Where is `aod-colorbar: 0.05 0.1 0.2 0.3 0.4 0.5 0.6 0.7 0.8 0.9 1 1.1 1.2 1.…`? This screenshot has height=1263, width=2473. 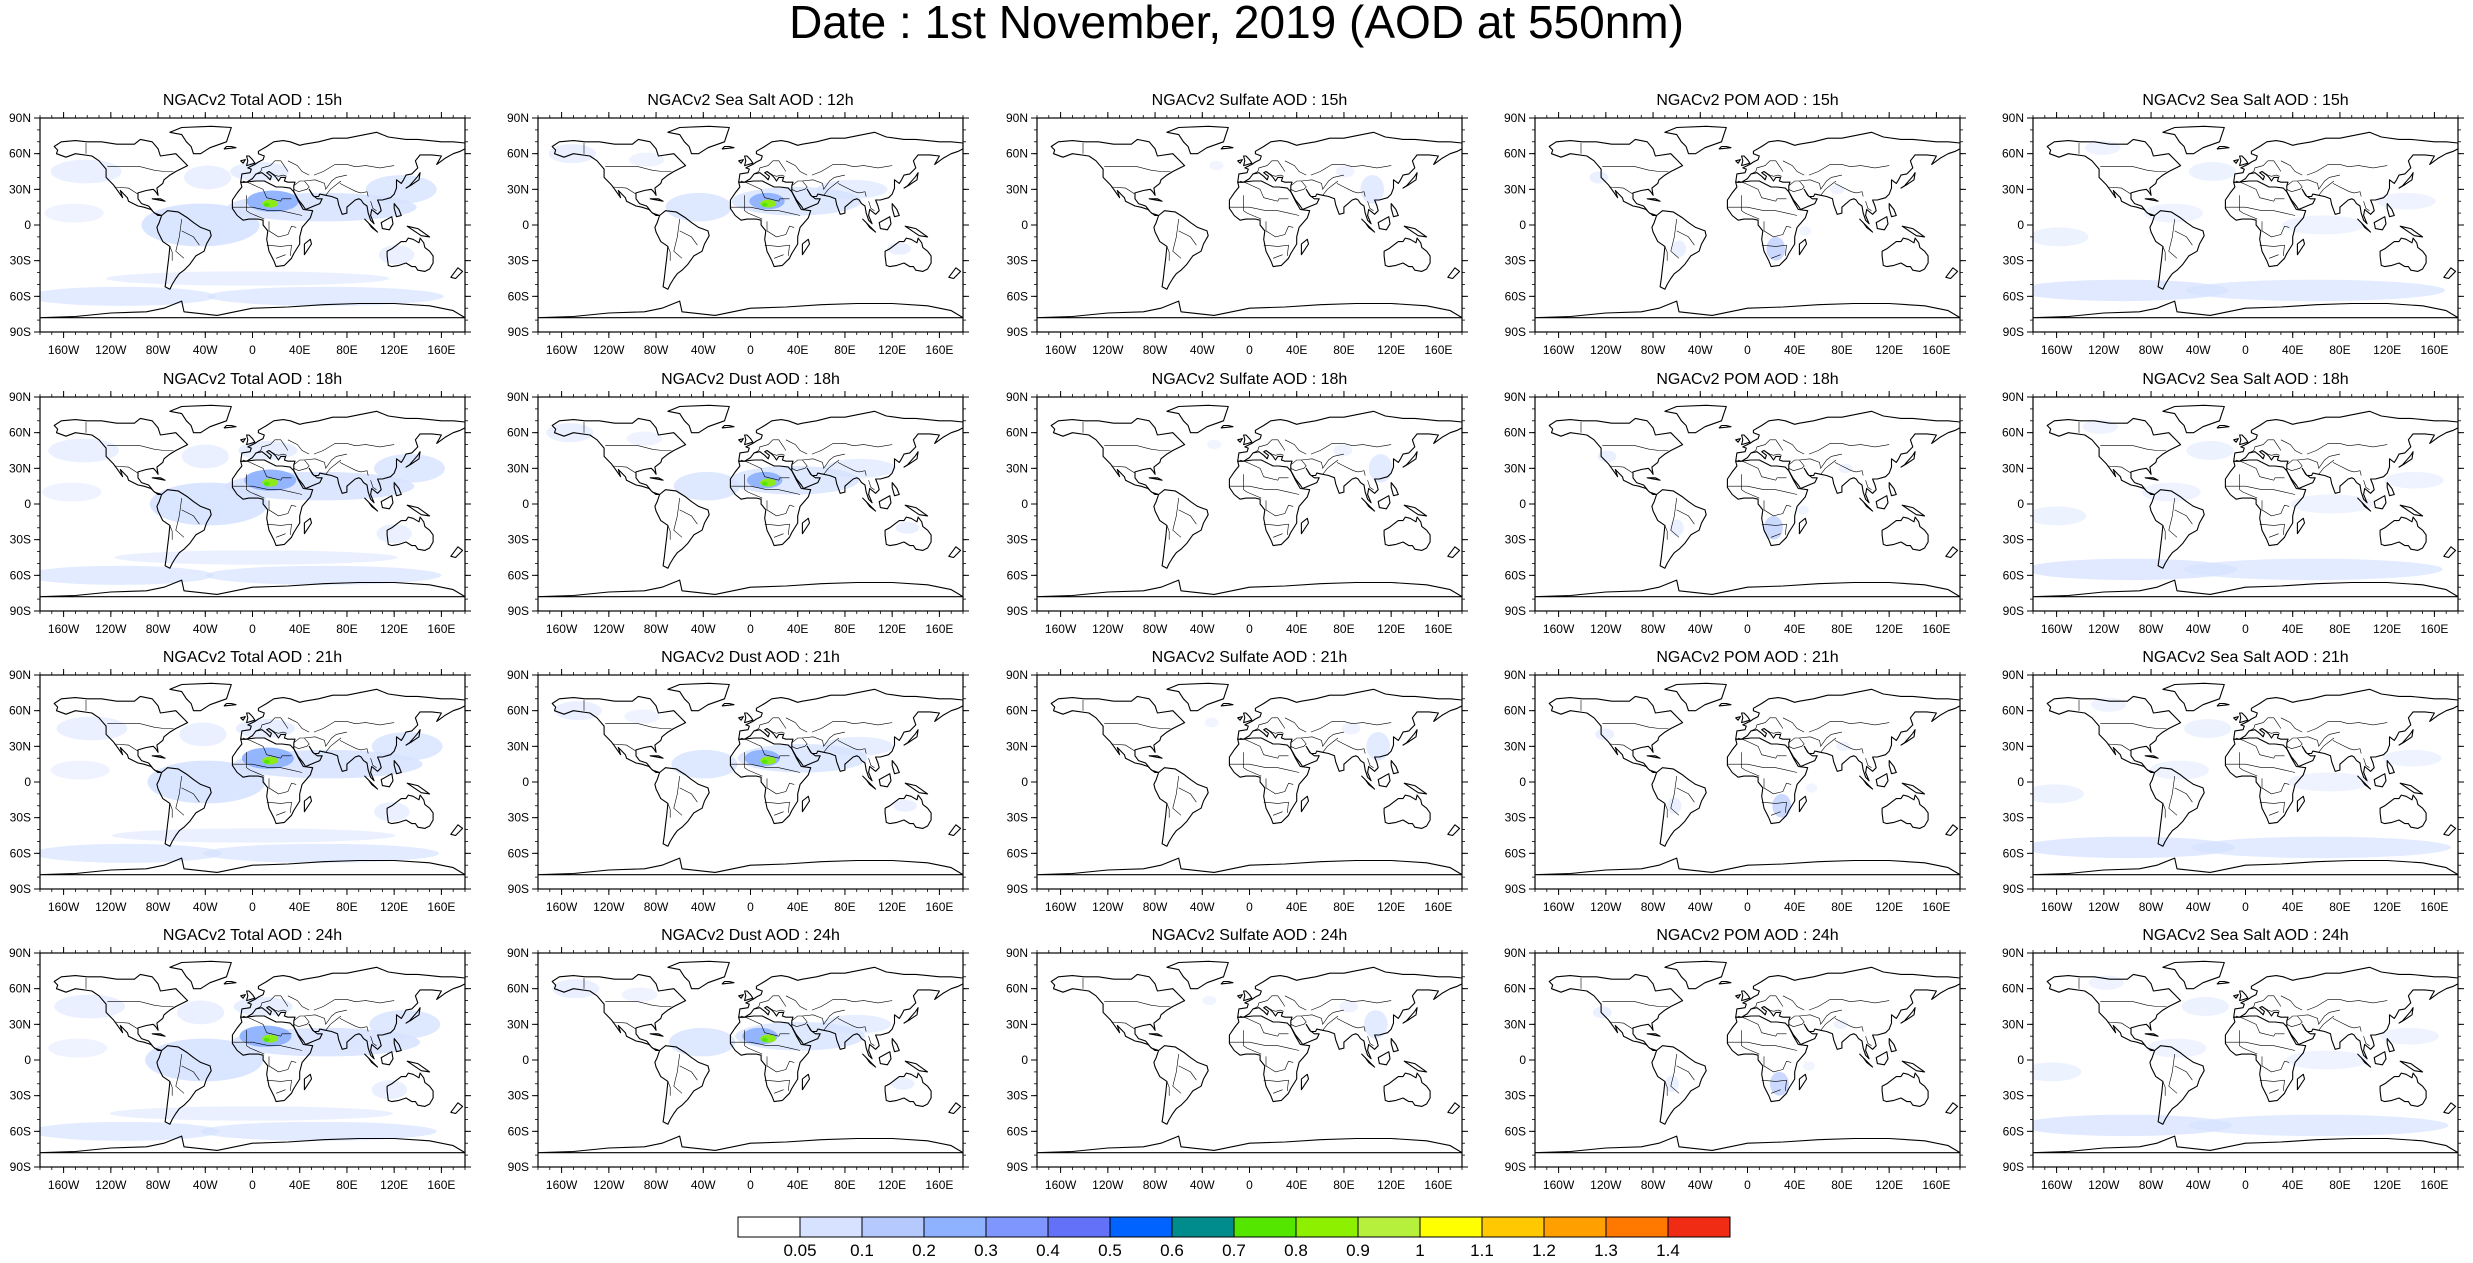 aod-colorbar: 0.05 0.1 0.2 0.3 0.4 0.5 0.6 0.7 0.8 0.9 1 1.1 1.2 1.… is located at coordinates (1234, 1236).